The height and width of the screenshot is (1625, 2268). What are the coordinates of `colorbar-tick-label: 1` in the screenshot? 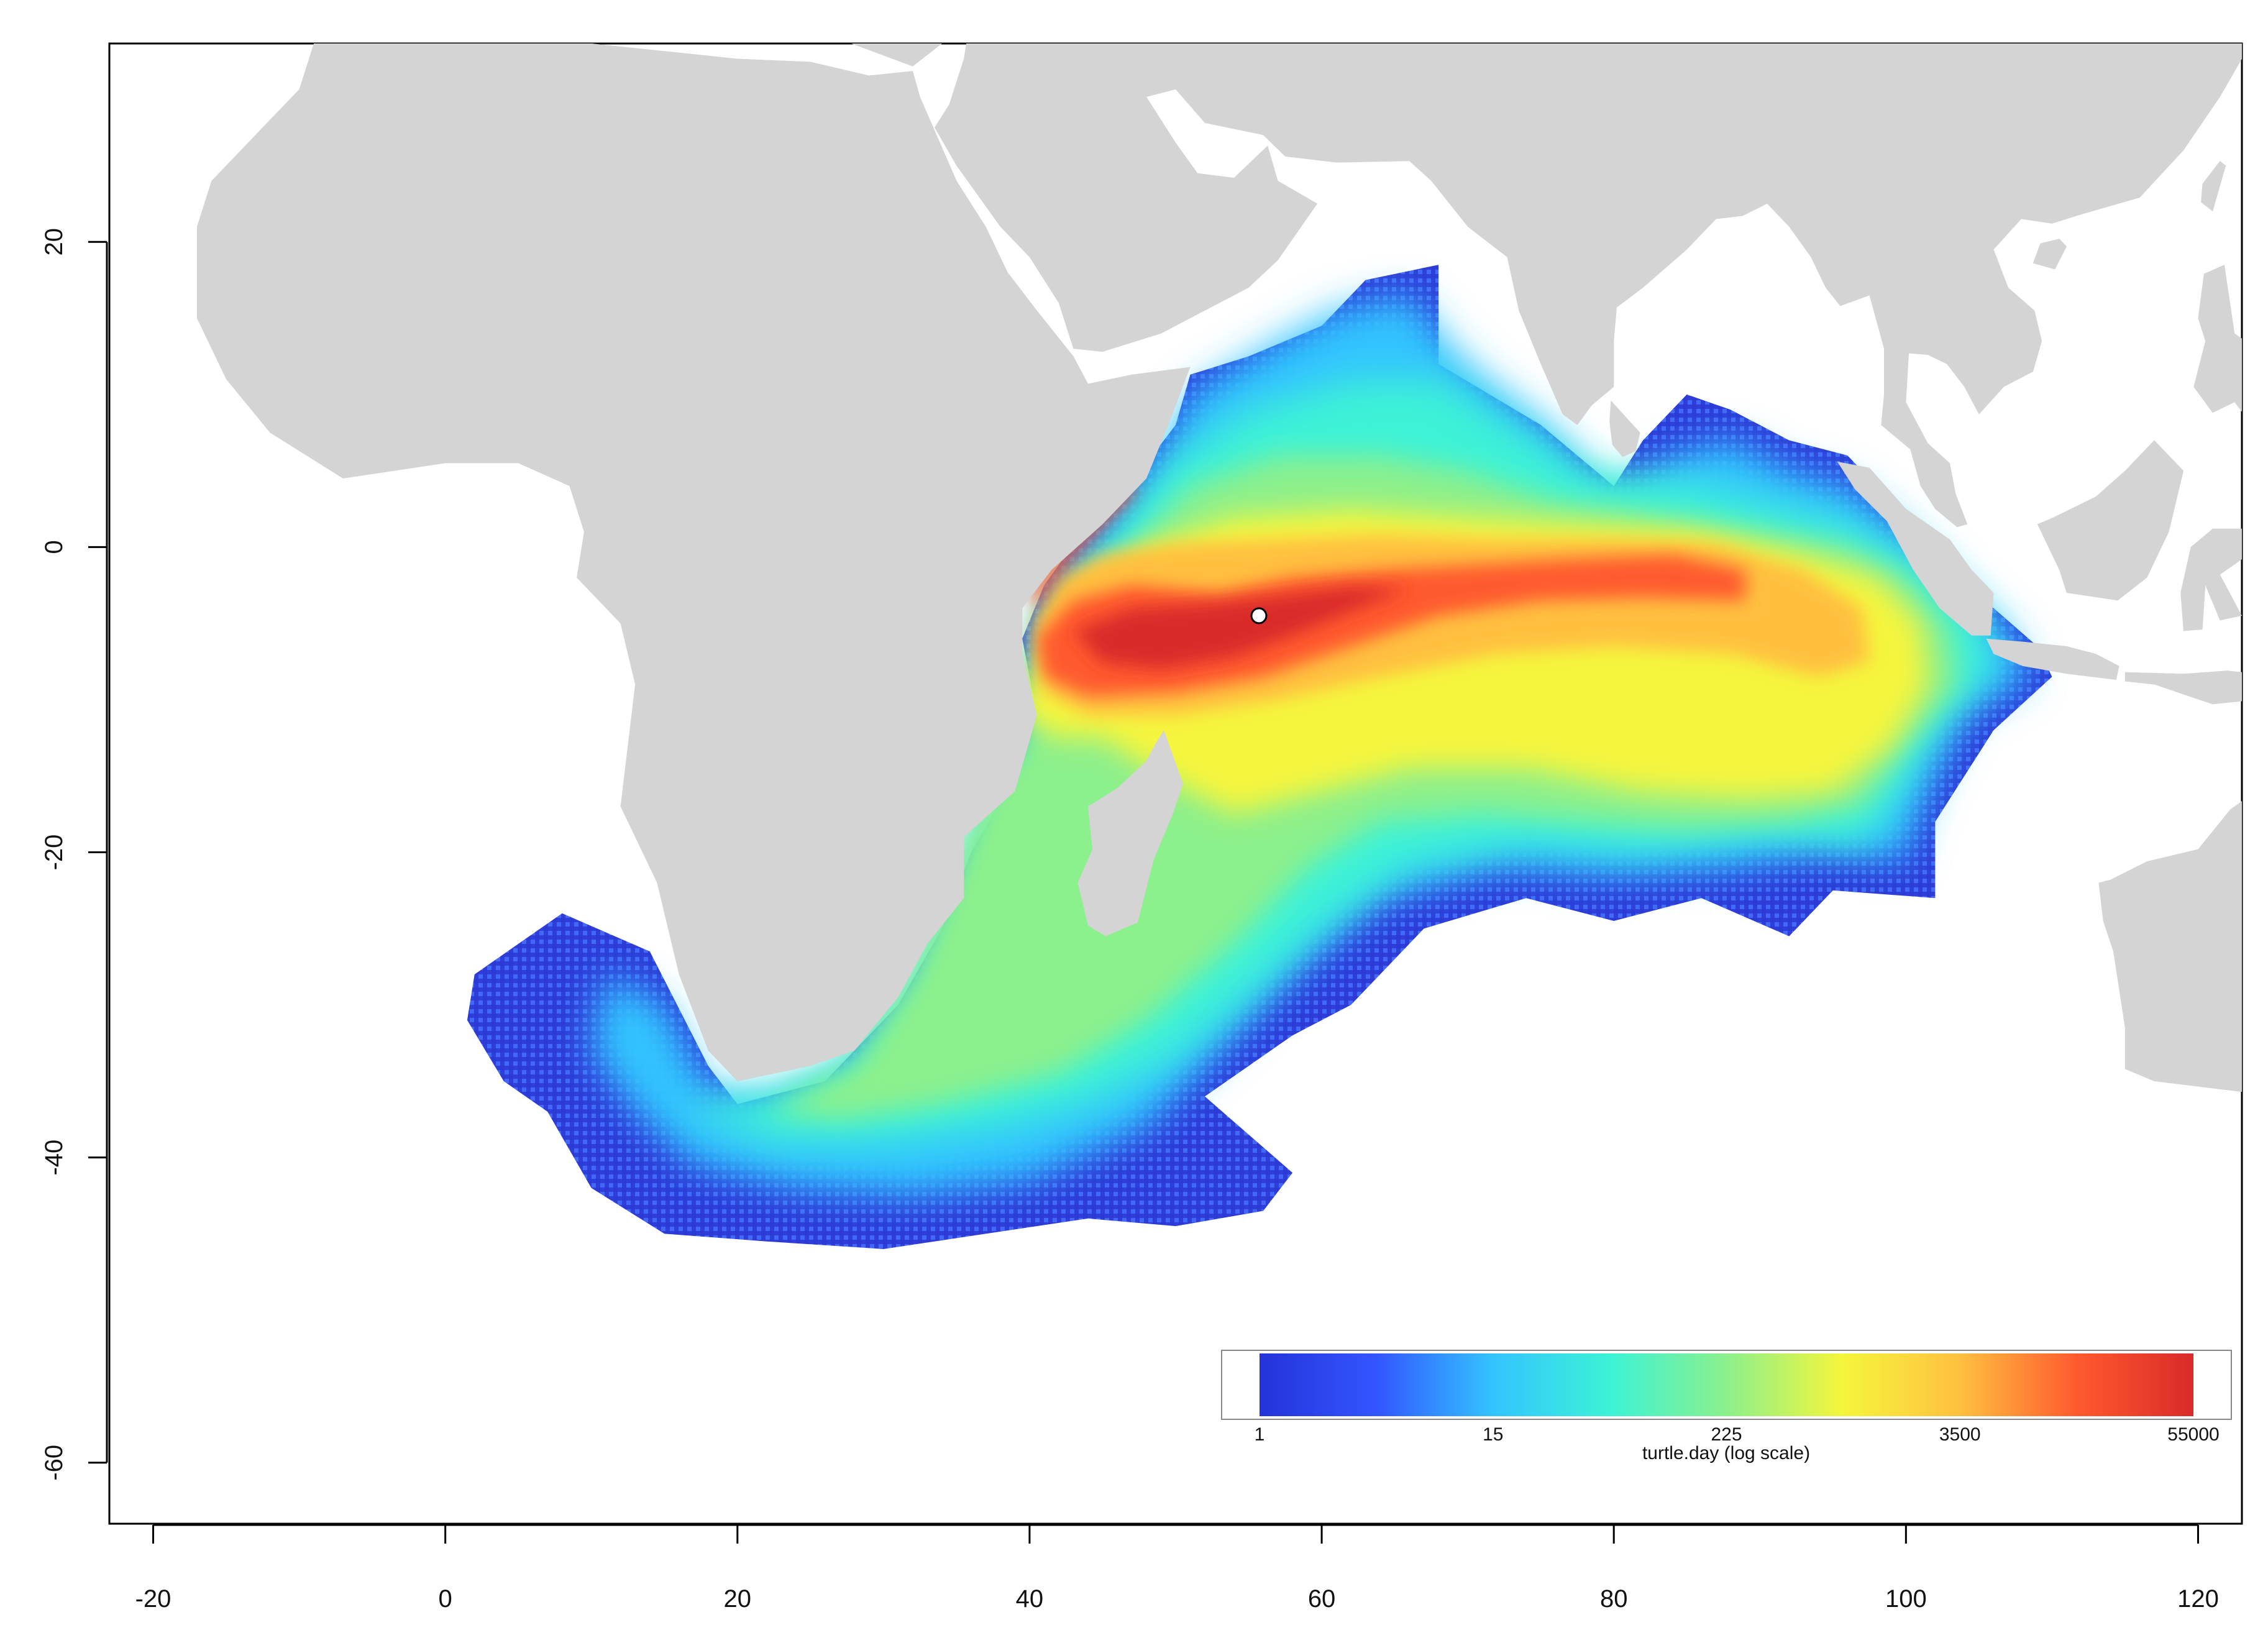 It's located at (1260, 1435).